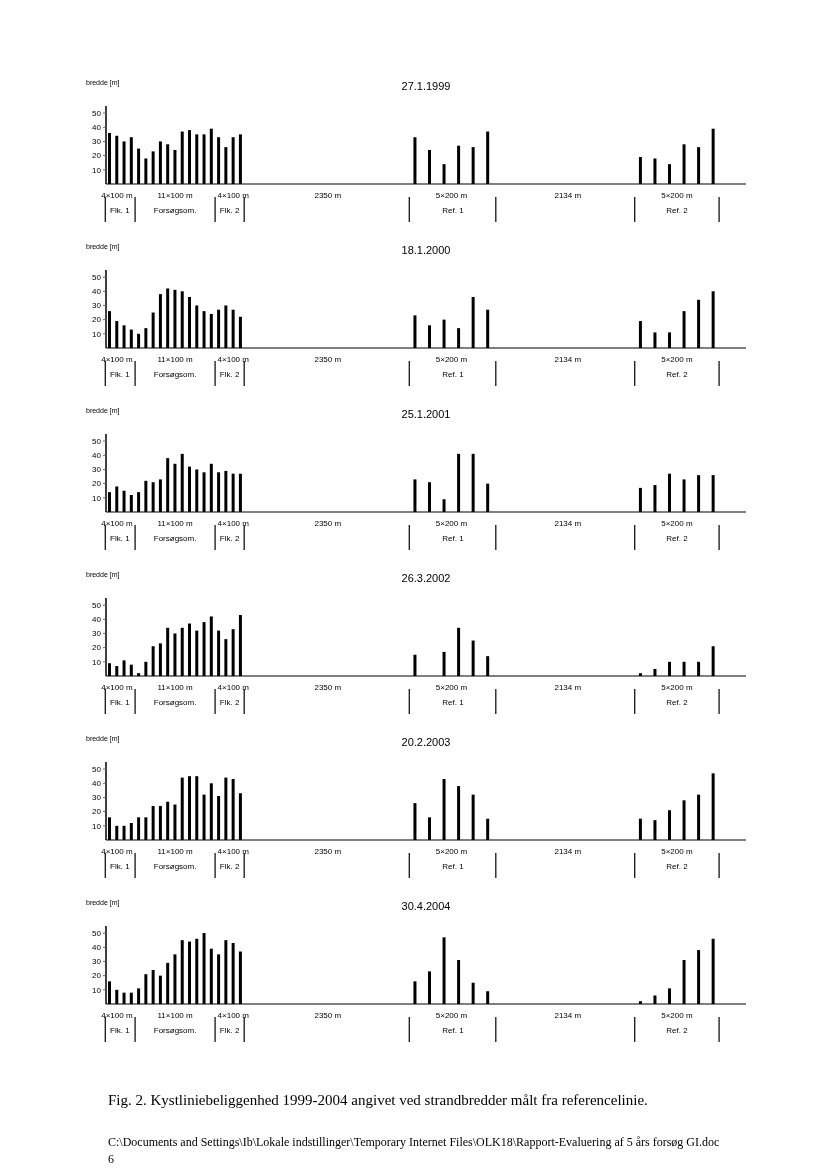 The width and height of the screenshot is (832, 1169). Describe the element at coordinates (426, 742) in the screenshot. I see `chart-title: 20.2.2003` at that location.